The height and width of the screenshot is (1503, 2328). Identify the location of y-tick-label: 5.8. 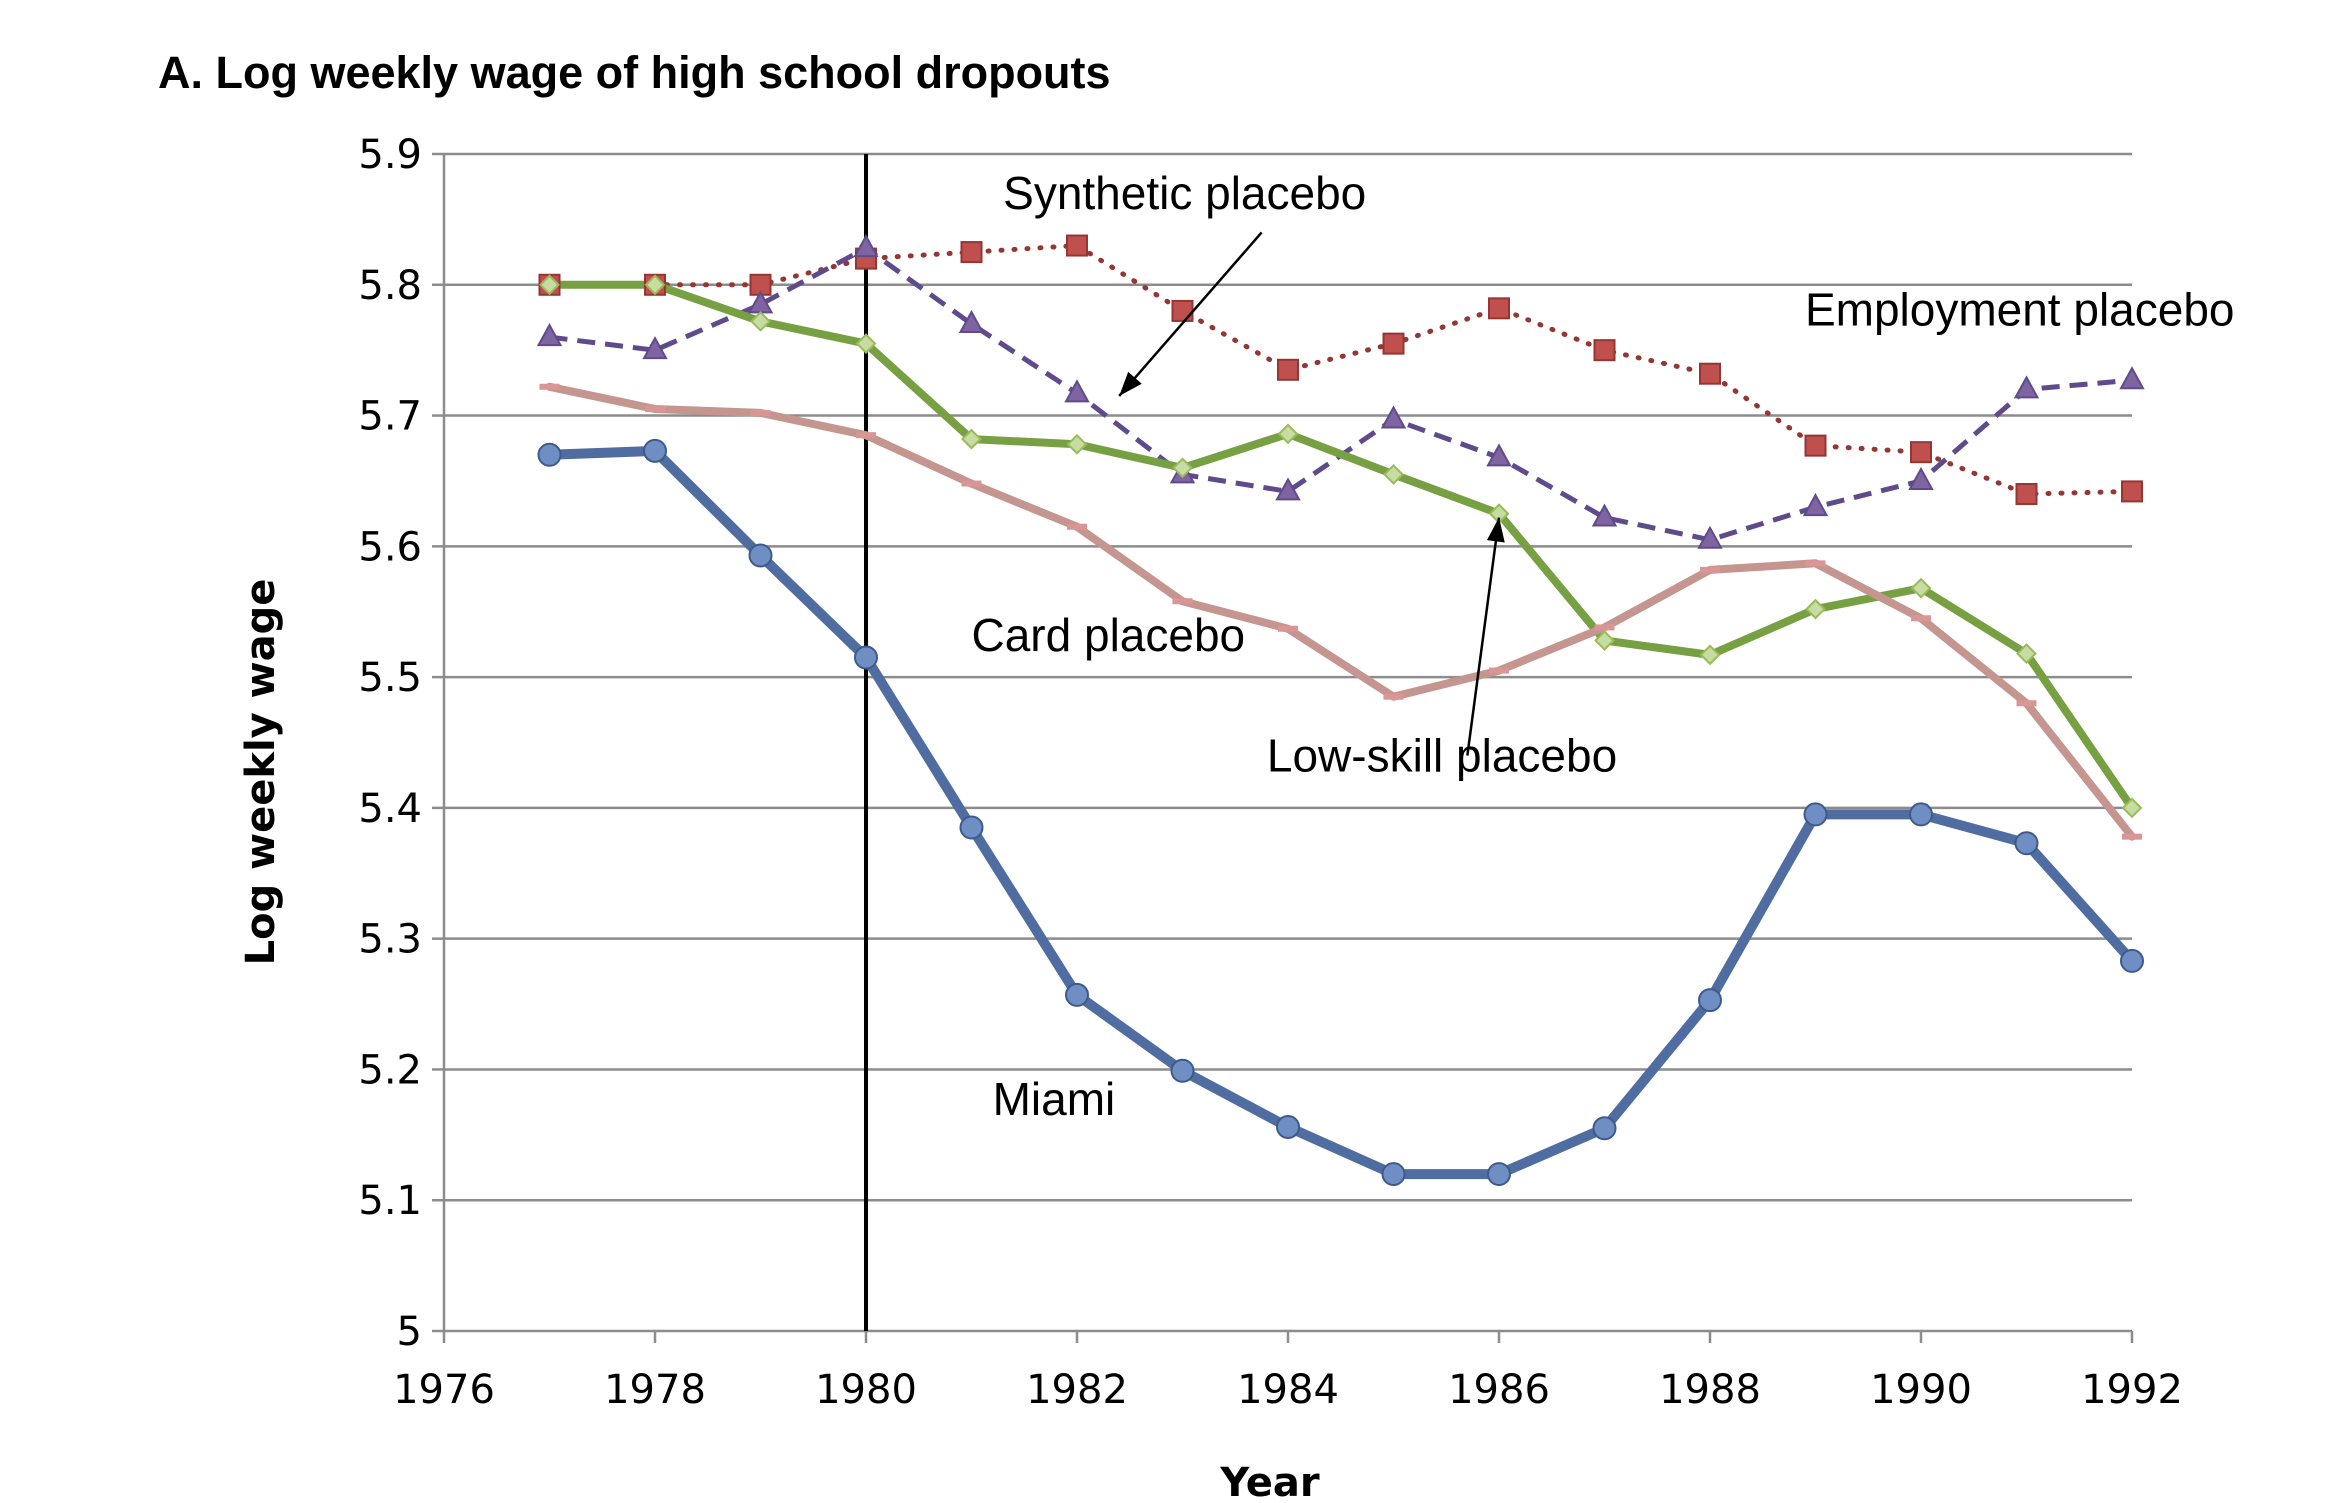
(390, 286).